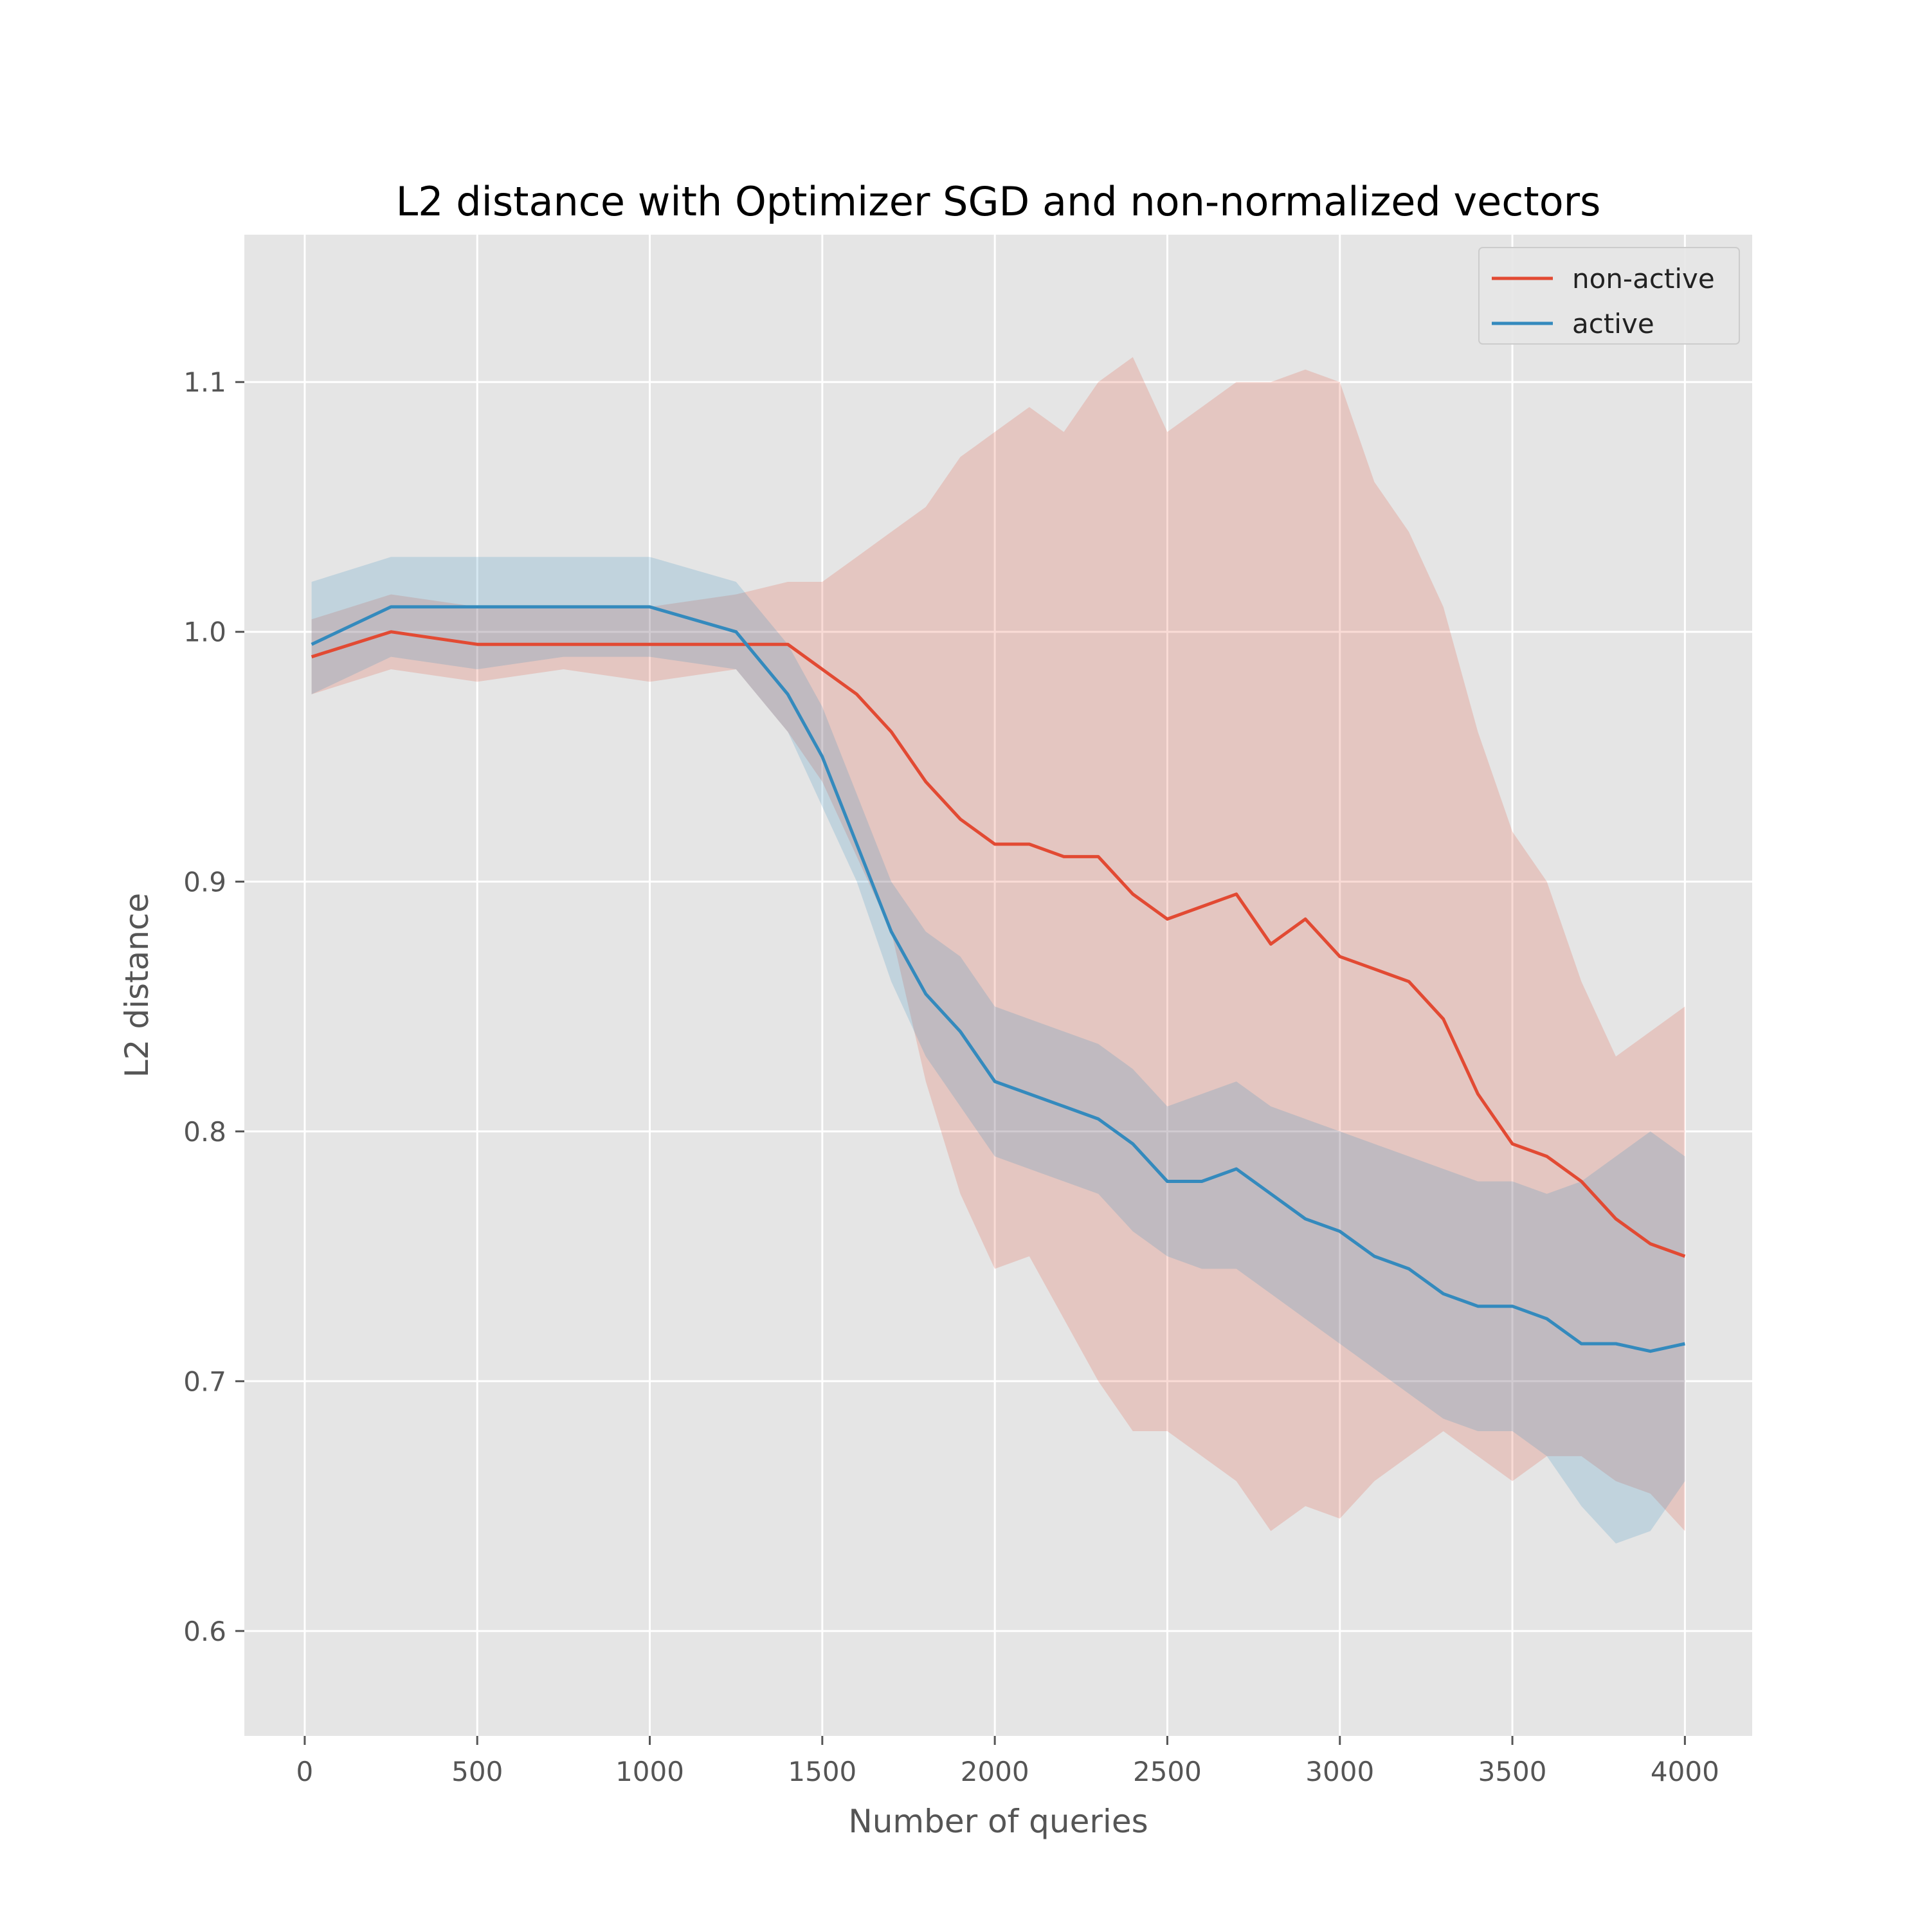 Image resolution: width=1929 pixels, height=1932 pixels. Describe the element at coordinates (822, 1771) in the screenshot. I see `x-tick-label: 1500` at that location.